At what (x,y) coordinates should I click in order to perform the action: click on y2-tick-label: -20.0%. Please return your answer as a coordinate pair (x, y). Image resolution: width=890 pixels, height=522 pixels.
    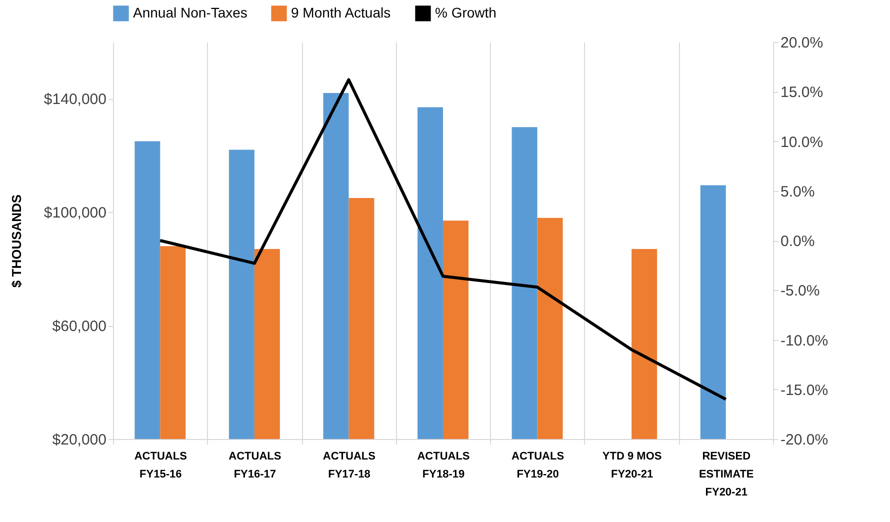
    Looking at the image, I should click on (804, 440).